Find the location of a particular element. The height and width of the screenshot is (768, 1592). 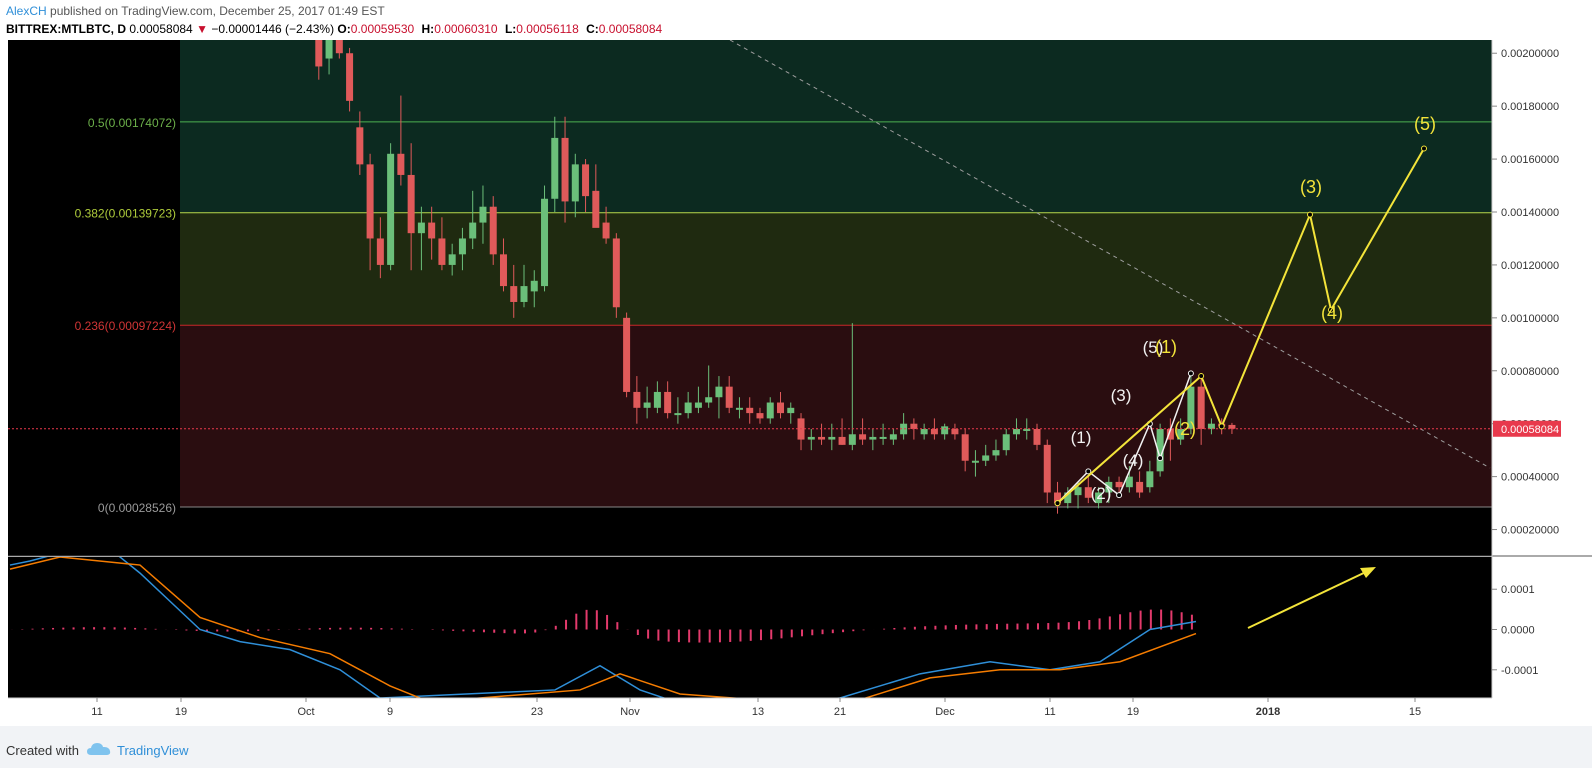

wave-label-white: (4) is located at coordinates (1133, 460).